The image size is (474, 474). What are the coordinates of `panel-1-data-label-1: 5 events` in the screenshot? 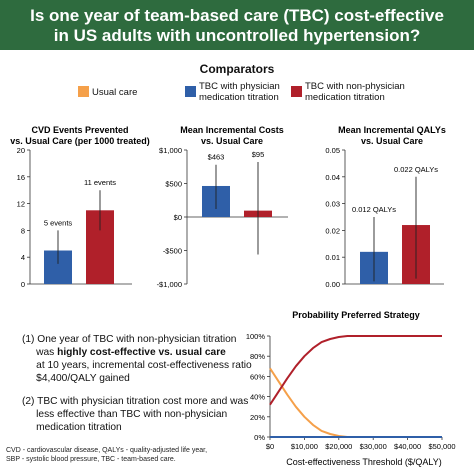 It's located at (58, 222).